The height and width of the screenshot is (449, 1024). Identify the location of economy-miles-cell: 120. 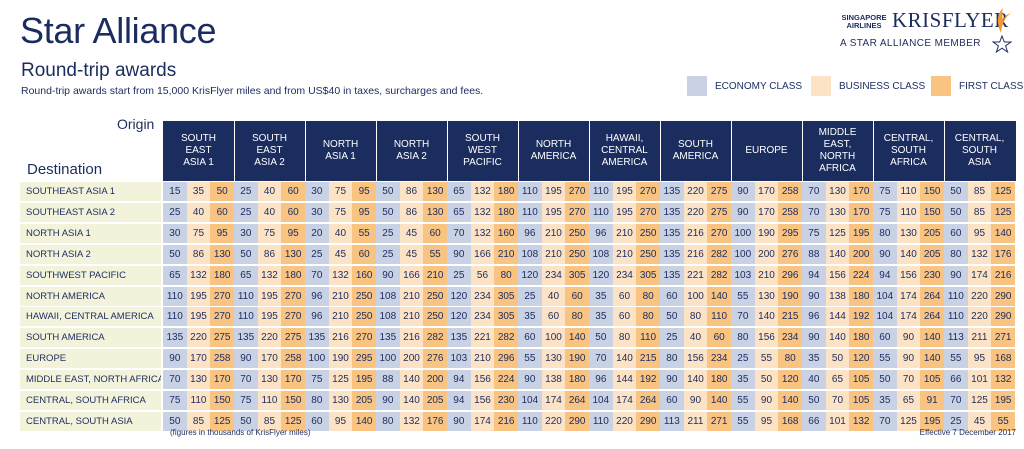
(530, 275).